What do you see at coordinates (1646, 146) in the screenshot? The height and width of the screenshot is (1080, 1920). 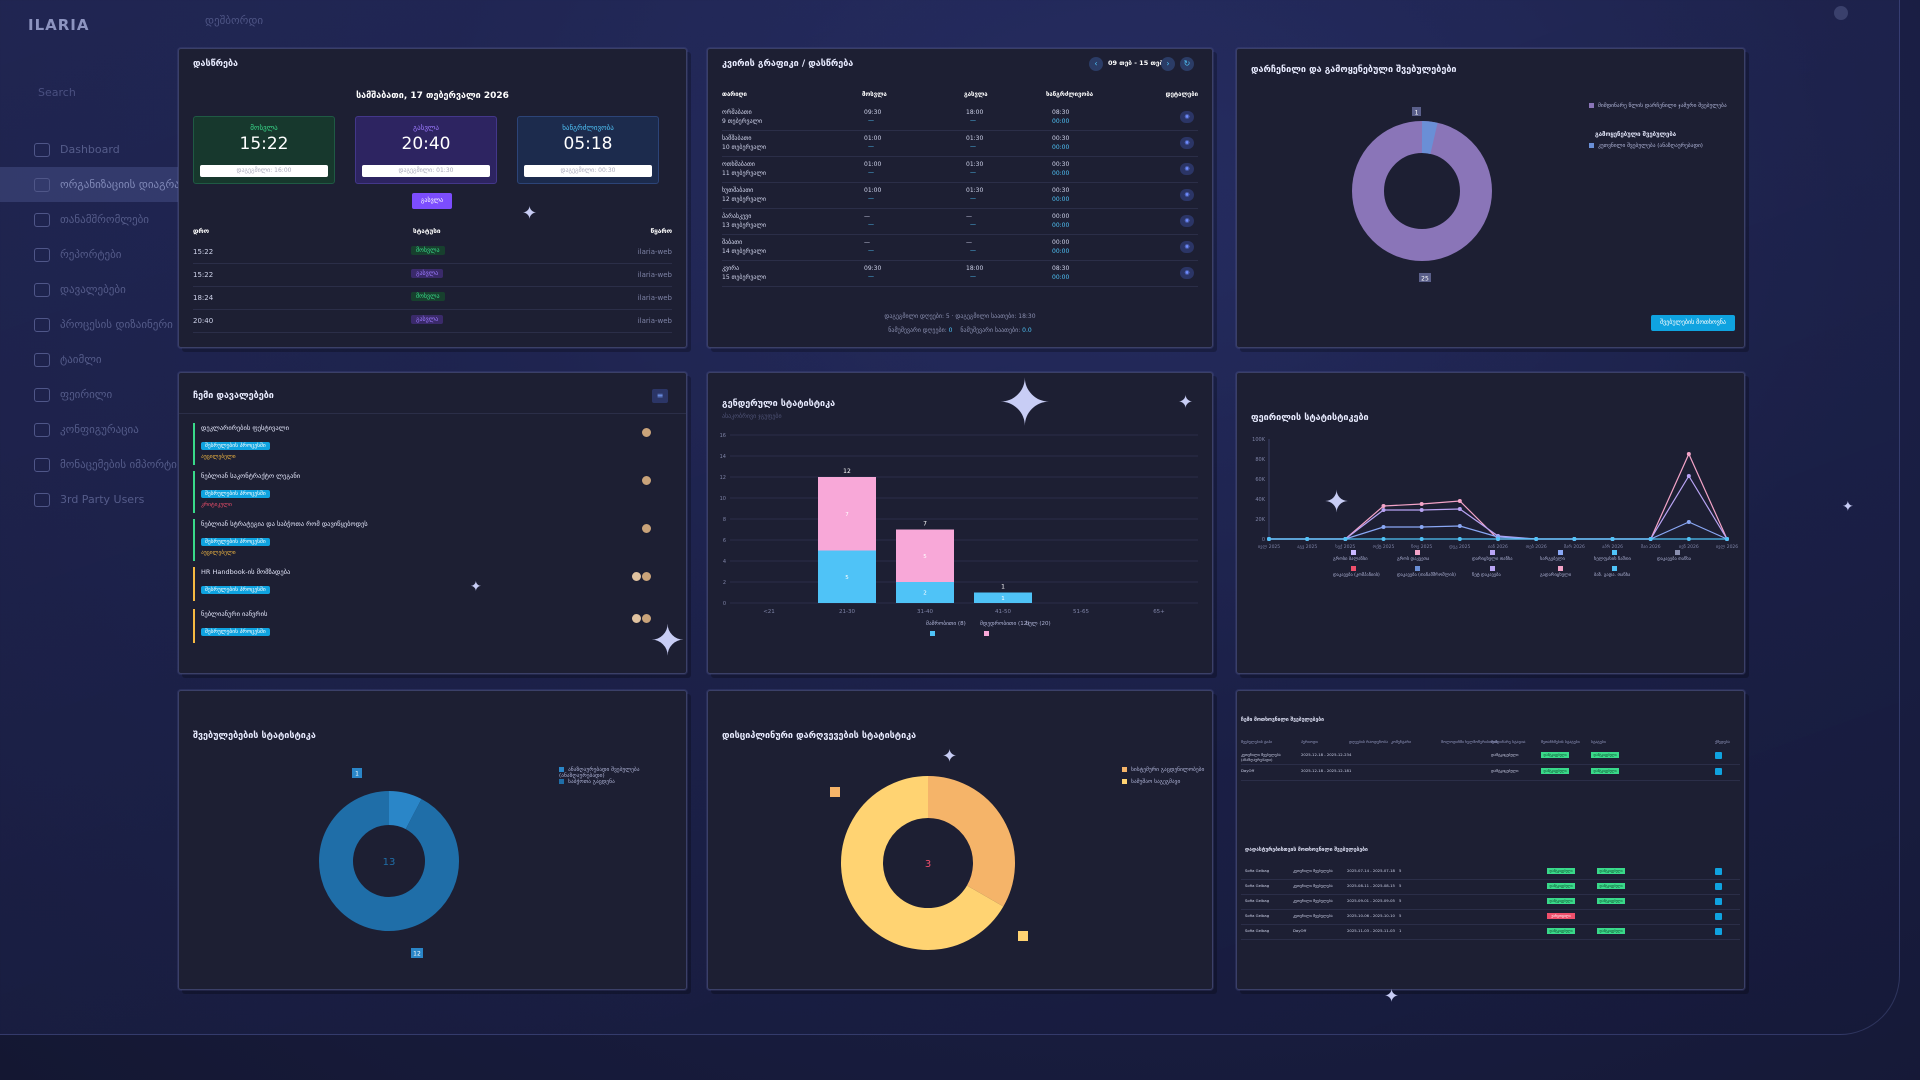 I see `legend-used: კუთვნილი შვებულება (ანაზღაურებადი)` at bounding box center [1646, 146].